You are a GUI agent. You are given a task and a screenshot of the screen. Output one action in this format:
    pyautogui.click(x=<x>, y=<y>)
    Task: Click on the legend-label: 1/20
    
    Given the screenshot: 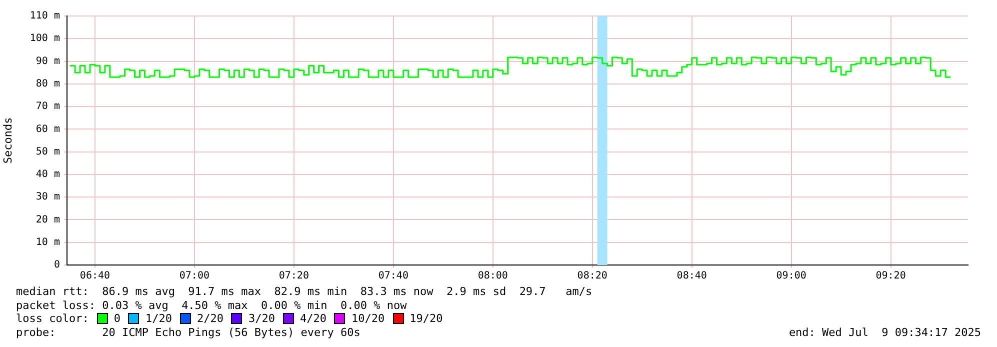 What is the action you would take?
    pyautogui.click(x=158, y=318)
    